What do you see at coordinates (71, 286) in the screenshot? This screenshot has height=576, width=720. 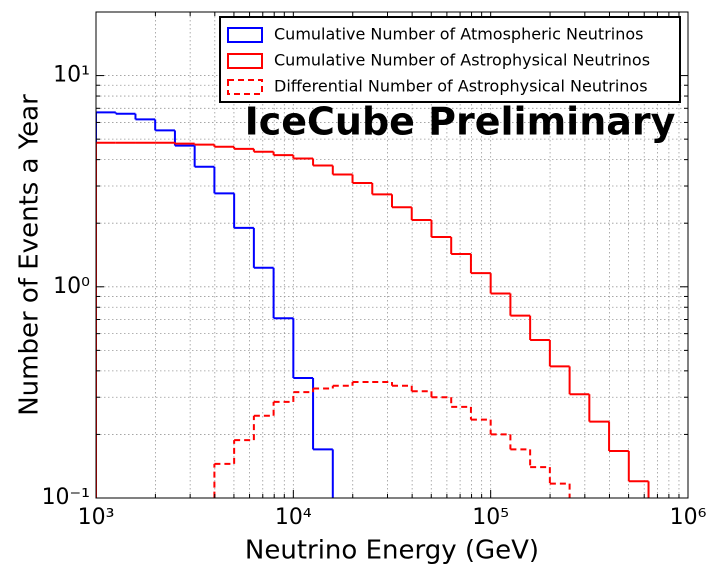 I see `y-tick-label: 10⁰` at bounding box center [71, 286].